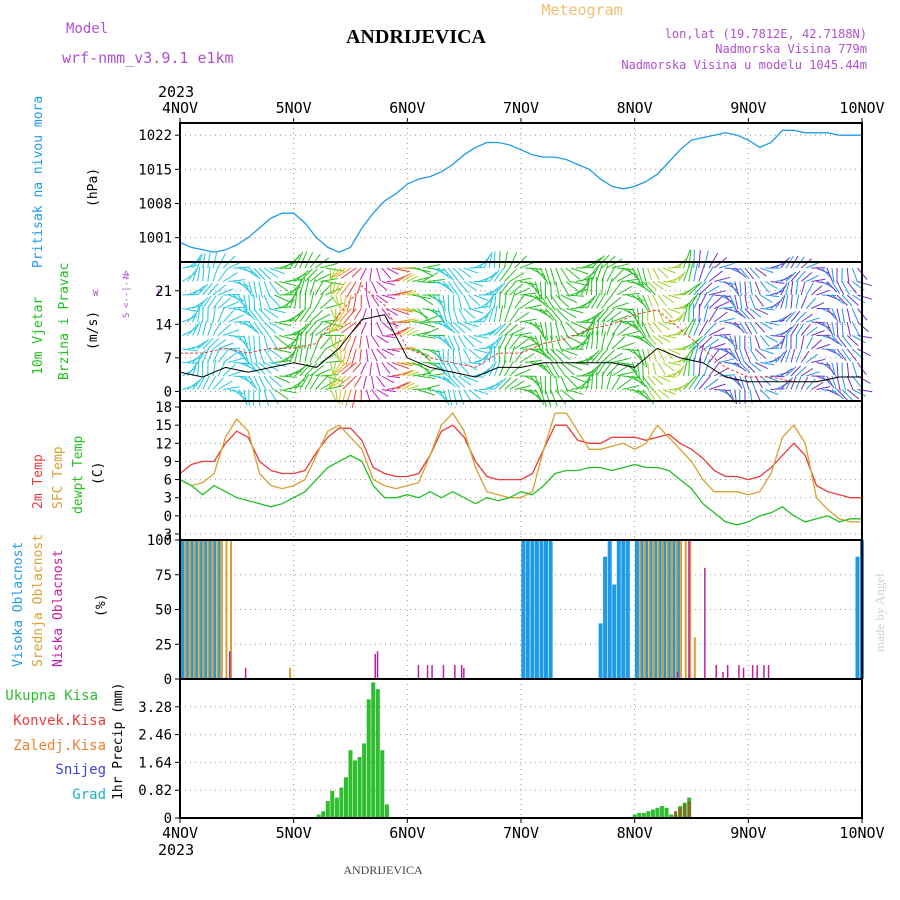 The height and width of the screenshot is (900, 900). Describe the element at coordinates (180, 108) in the screenshot. I see `top-x-tick-label: 4NOV` at that location.